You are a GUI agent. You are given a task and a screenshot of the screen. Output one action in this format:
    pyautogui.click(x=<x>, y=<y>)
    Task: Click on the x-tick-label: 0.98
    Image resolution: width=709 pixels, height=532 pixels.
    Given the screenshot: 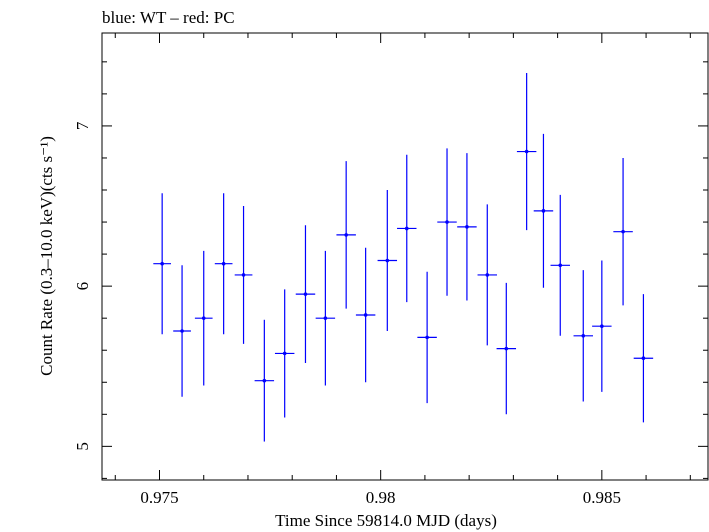 What is the action you would take?
    pyautogui.click(x=381, y=497)
    